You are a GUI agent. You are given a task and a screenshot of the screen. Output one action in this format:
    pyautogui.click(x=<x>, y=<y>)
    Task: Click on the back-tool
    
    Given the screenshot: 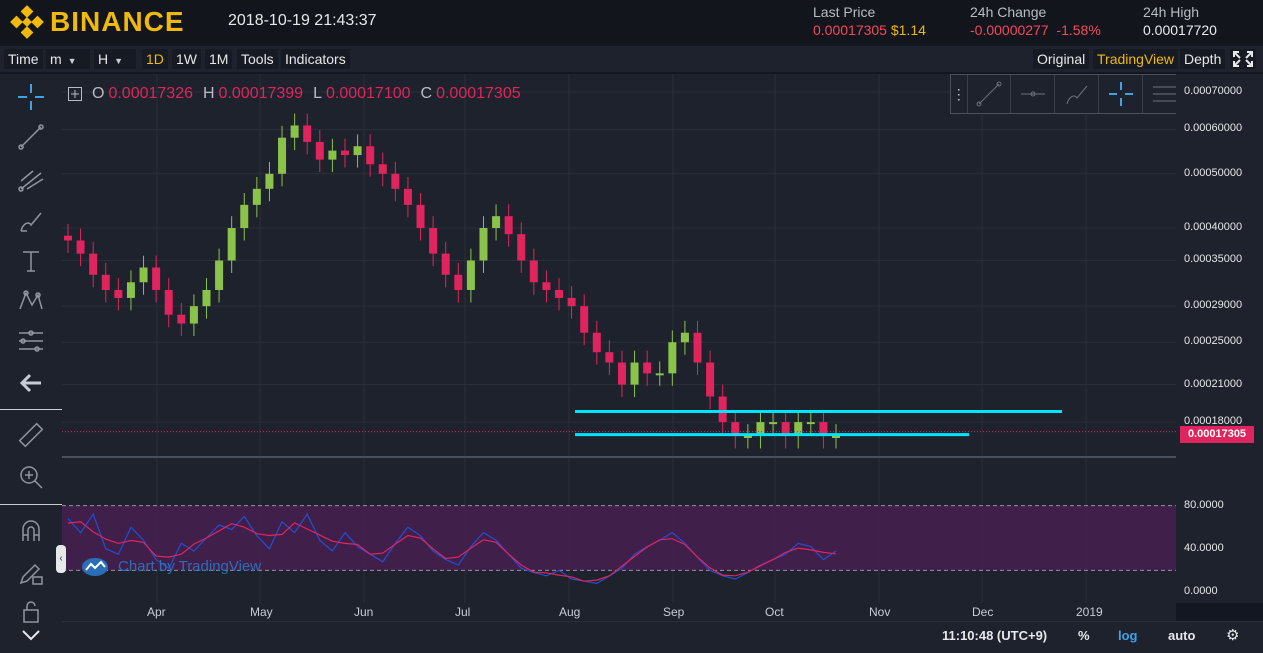 What is the action you would take?
    pyautogui.click(x=31, y=383)
    